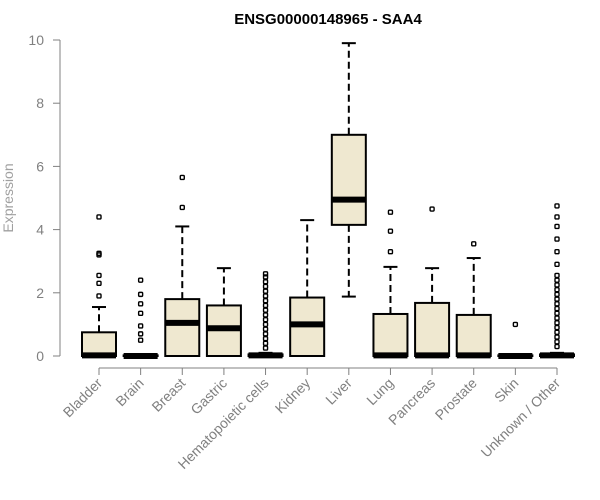  Describe the element at coordinates (328, 19) in the screenshot. I see `chart-title: ENSG00000148965 - SAA4` at that location.